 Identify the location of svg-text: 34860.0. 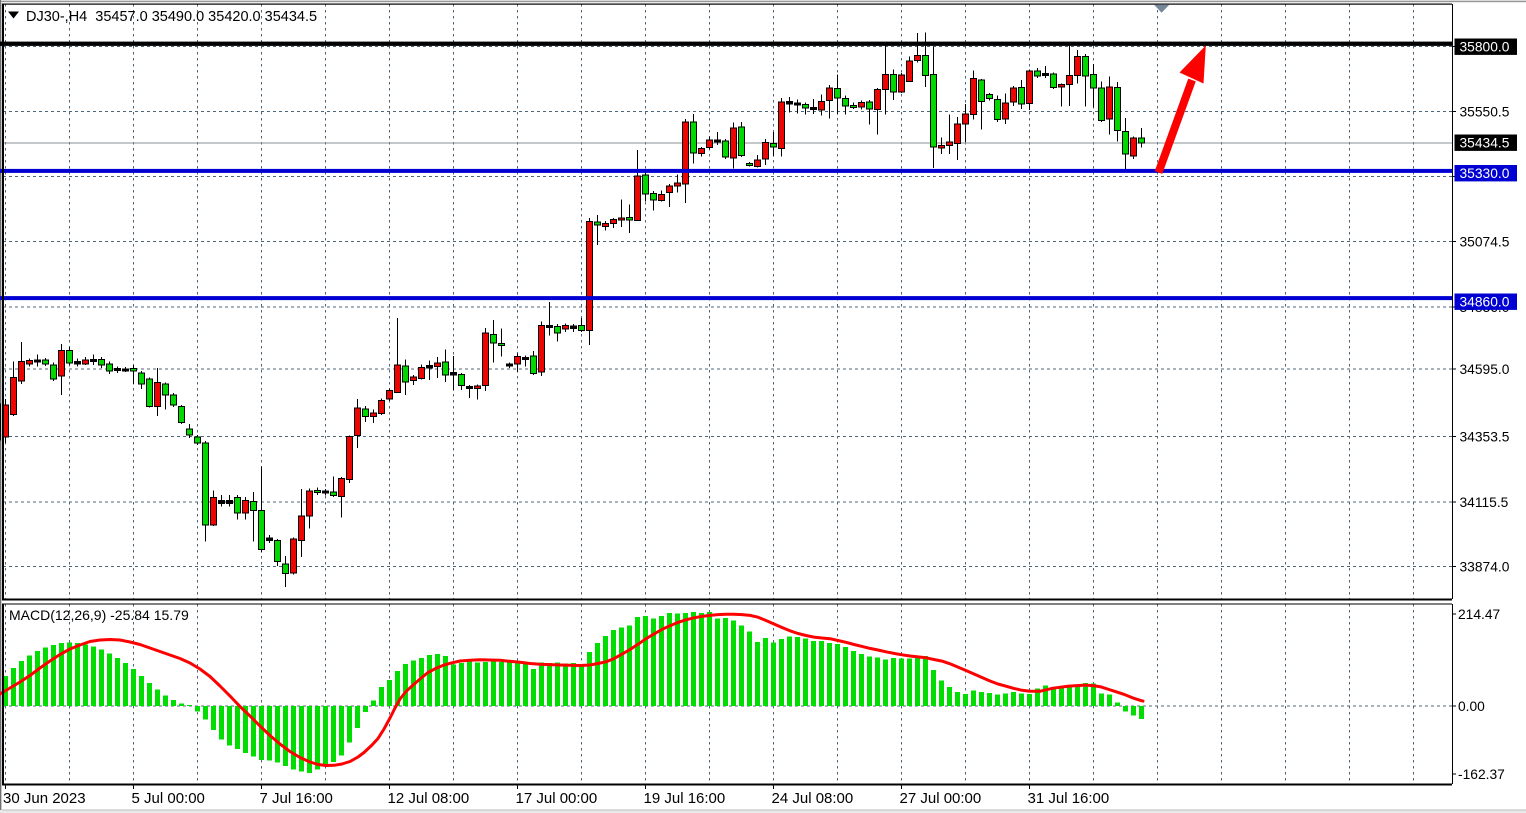
(1485, 302).